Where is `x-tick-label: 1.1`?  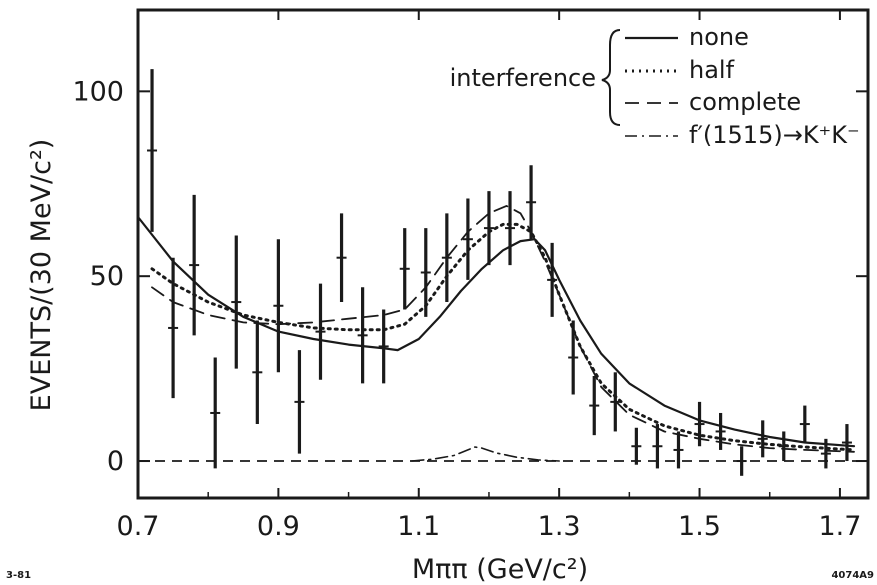 x-tick-label: 1.1 is located at coordinates (418, 526).